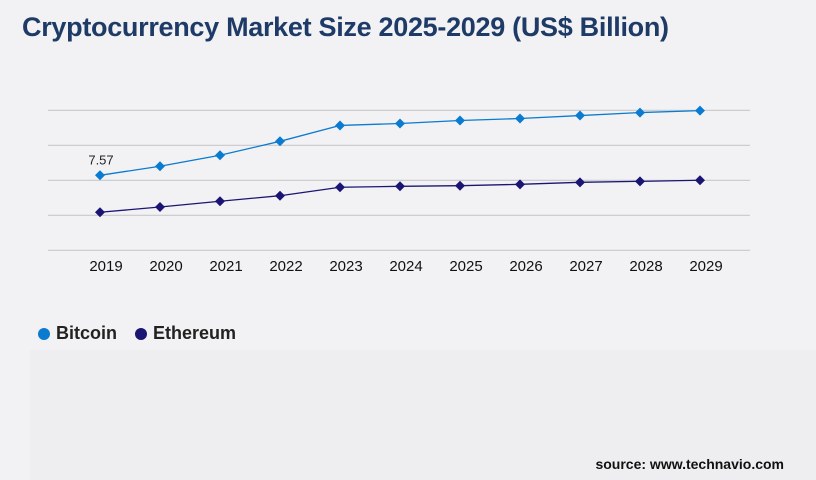 This screenshot has width=816, height=480. What do you see at coordinates (165, 266) in the screenshot?
I see `x-tick-label: 2020` at bounding box center [165, 266].